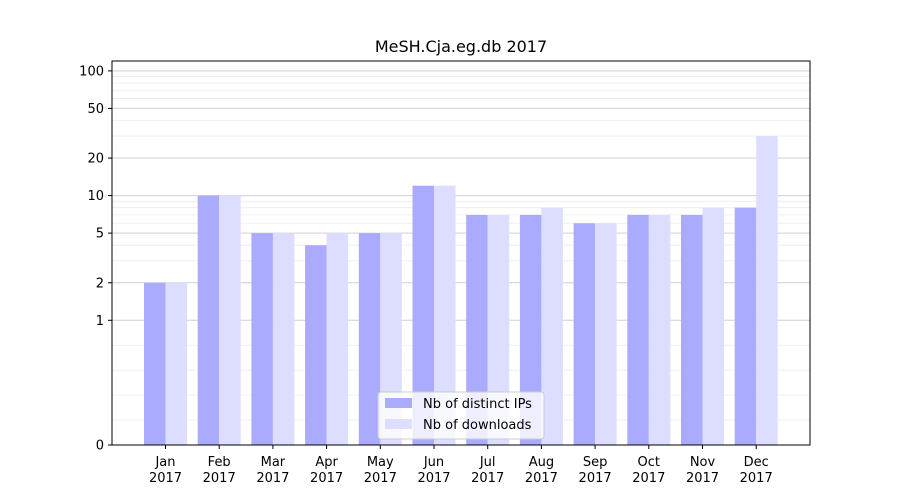  What do you see at coordinates (461, 46) in the screenshot?
I see `chart-title: MeSH.Cja.eg.db 2017` at bounding box center [461, 46].